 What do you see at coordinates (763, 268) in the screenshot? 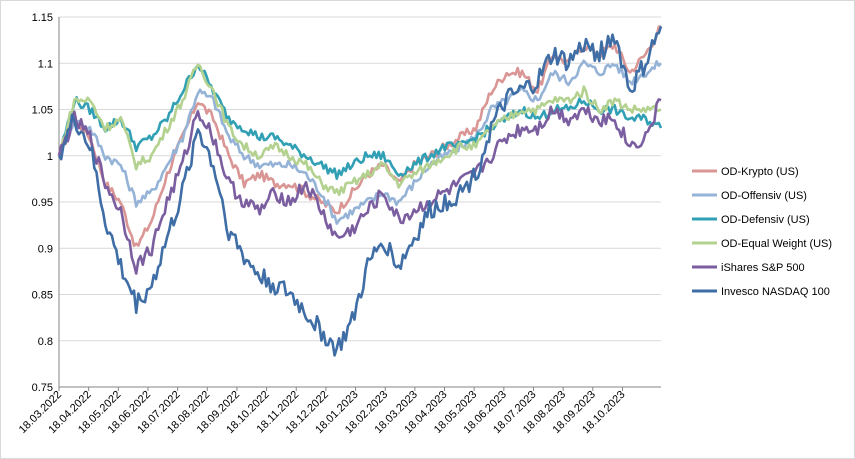
I see `legend-label: iShares S&P 500` at bounding box center [763, 268].